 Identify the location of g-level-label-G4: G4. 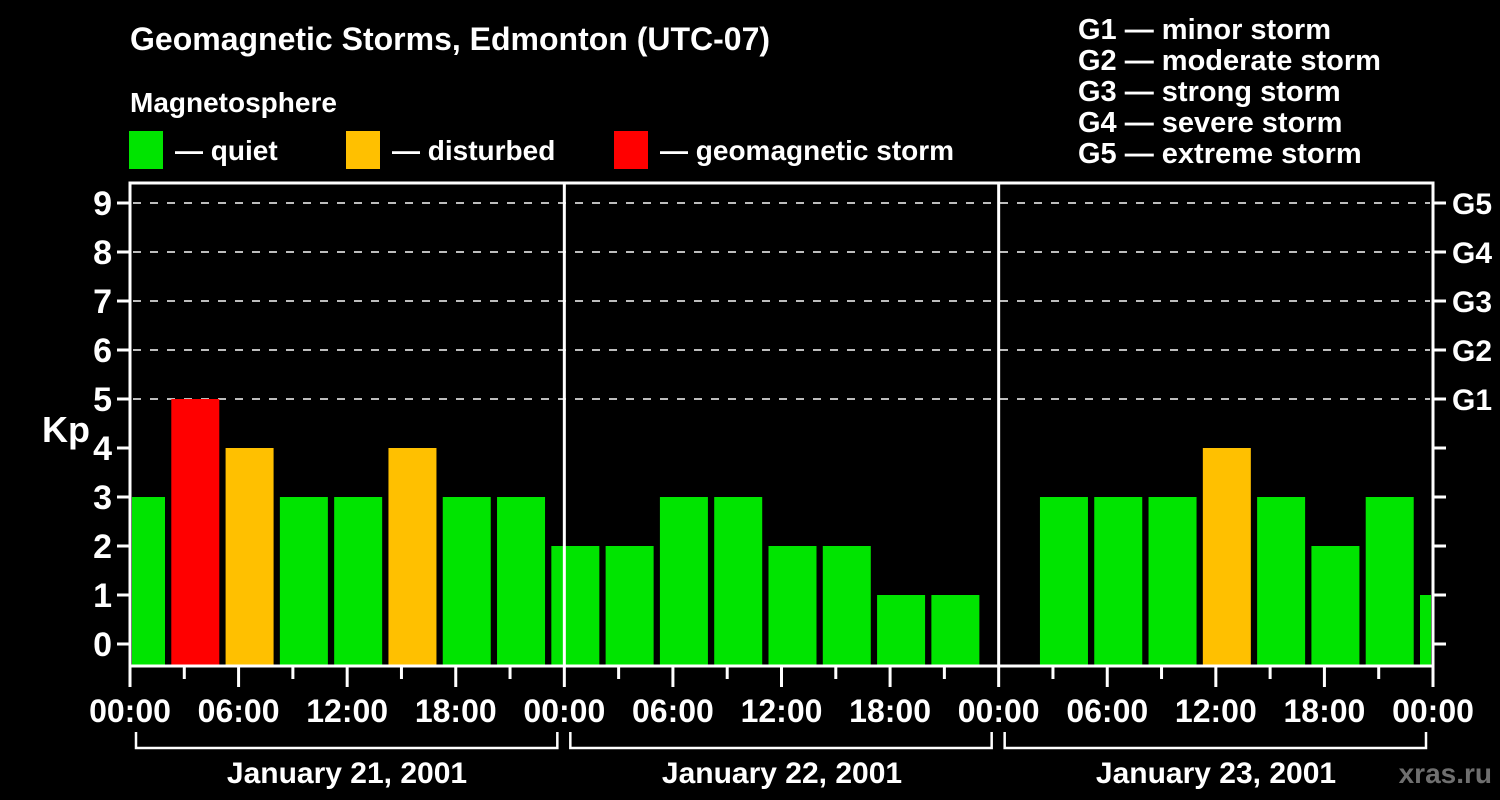
(1472, 253).